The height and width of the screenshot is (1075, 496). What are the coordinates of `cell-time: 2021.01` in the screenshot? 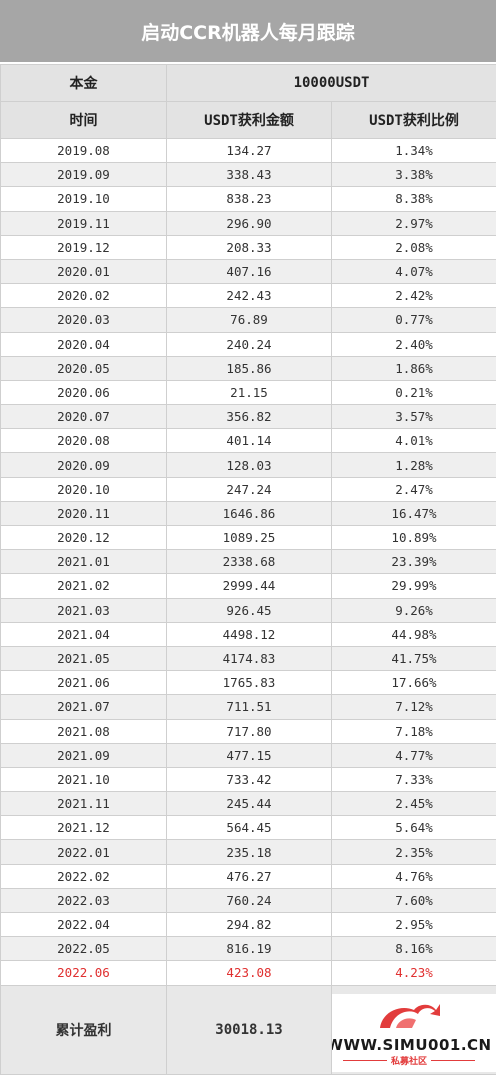 It's located at (84, 562).